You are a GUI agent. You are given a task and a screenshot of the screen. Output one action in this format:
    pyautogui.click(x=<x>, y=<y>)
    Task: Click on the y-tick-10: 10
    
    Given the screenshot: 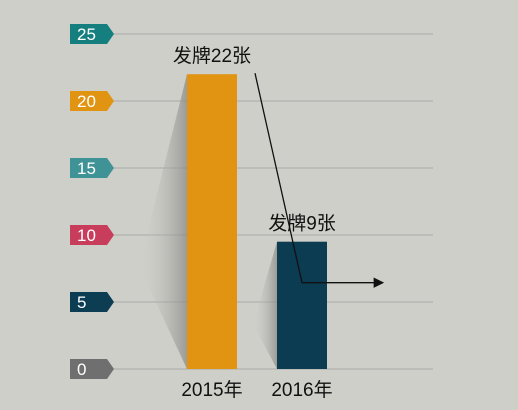 What is the action you would take?
    pyautogui.click(x=92, y=235)
    